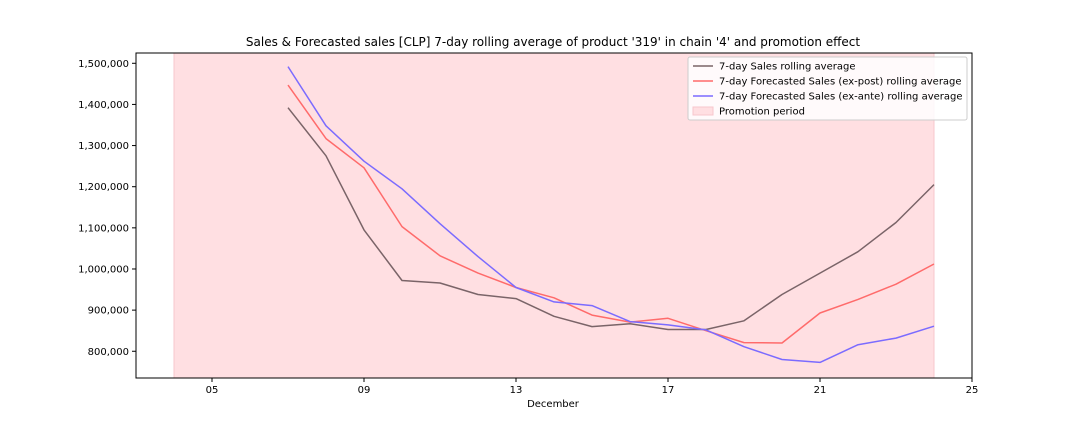 The height and width of the screenshot is (432, 1080). I want to click on x-tick-label: 21, so click(820, 390).